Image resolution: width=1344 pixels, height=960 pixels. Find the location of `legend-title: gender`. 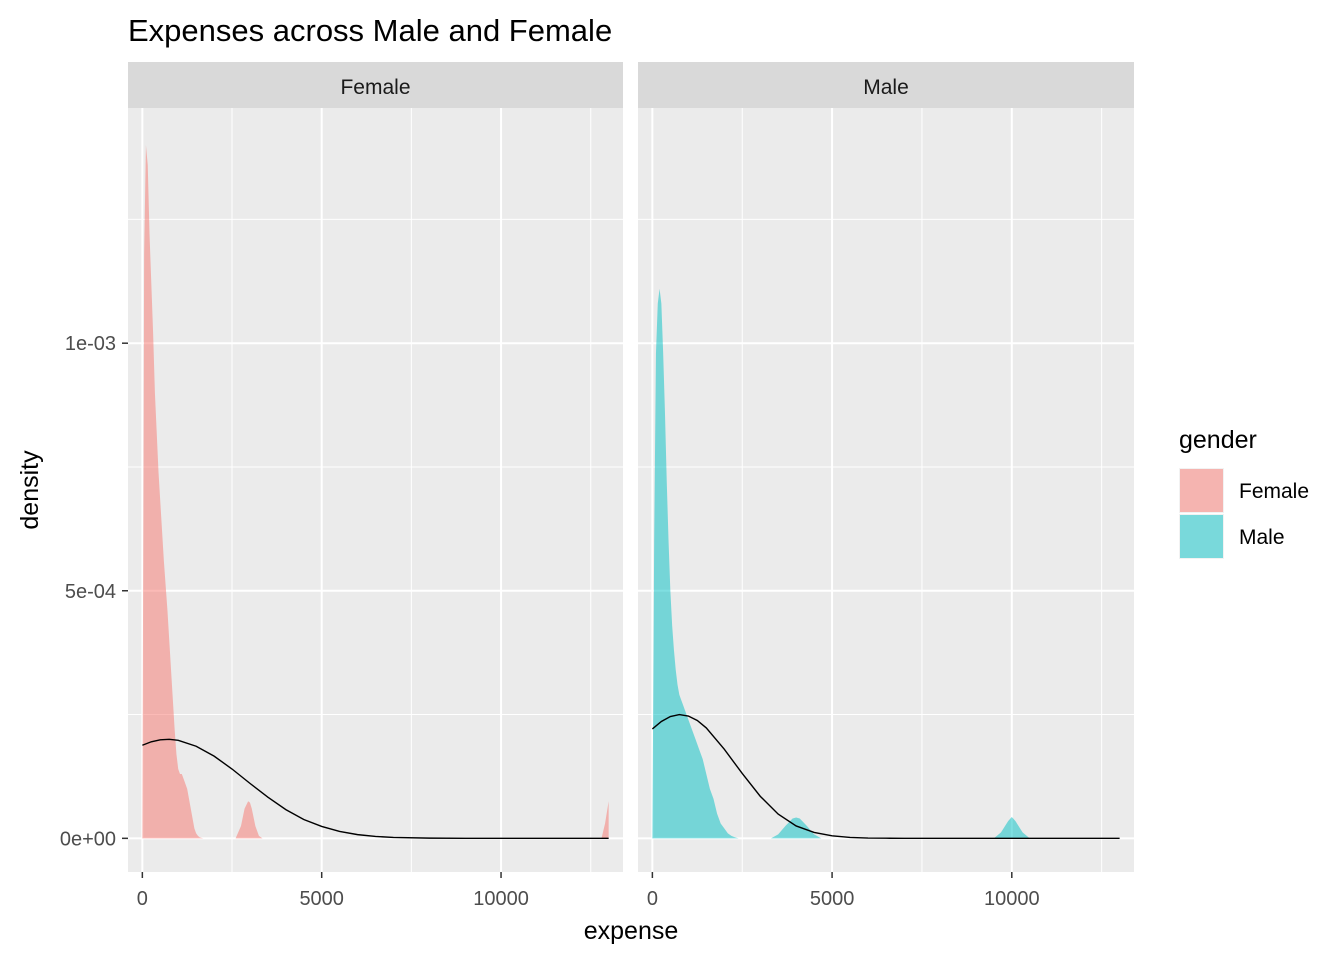

legend-title: gender is located at coordinates (1218, 440).